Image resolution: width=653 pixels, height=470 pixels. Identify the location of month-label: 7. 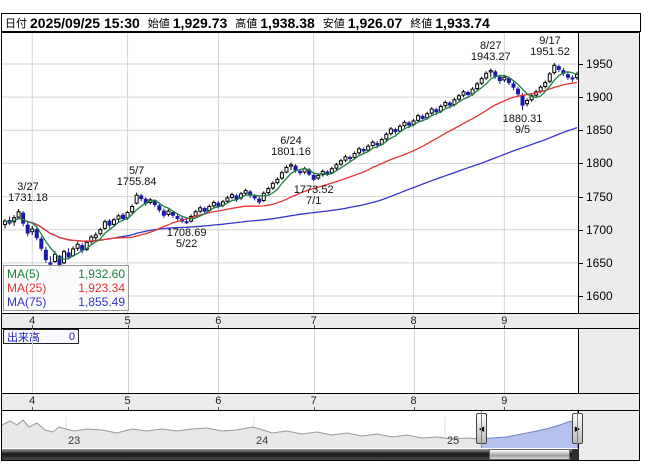
(313, 321).